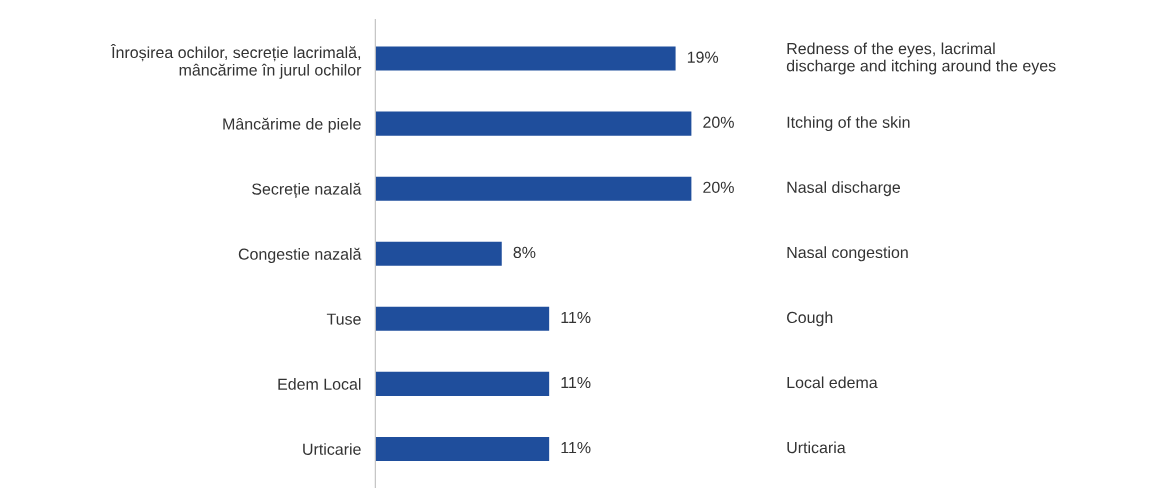 This screenshot has height=488, width=1162. I want to click on text: Itching of the skin, so click(848, 124).